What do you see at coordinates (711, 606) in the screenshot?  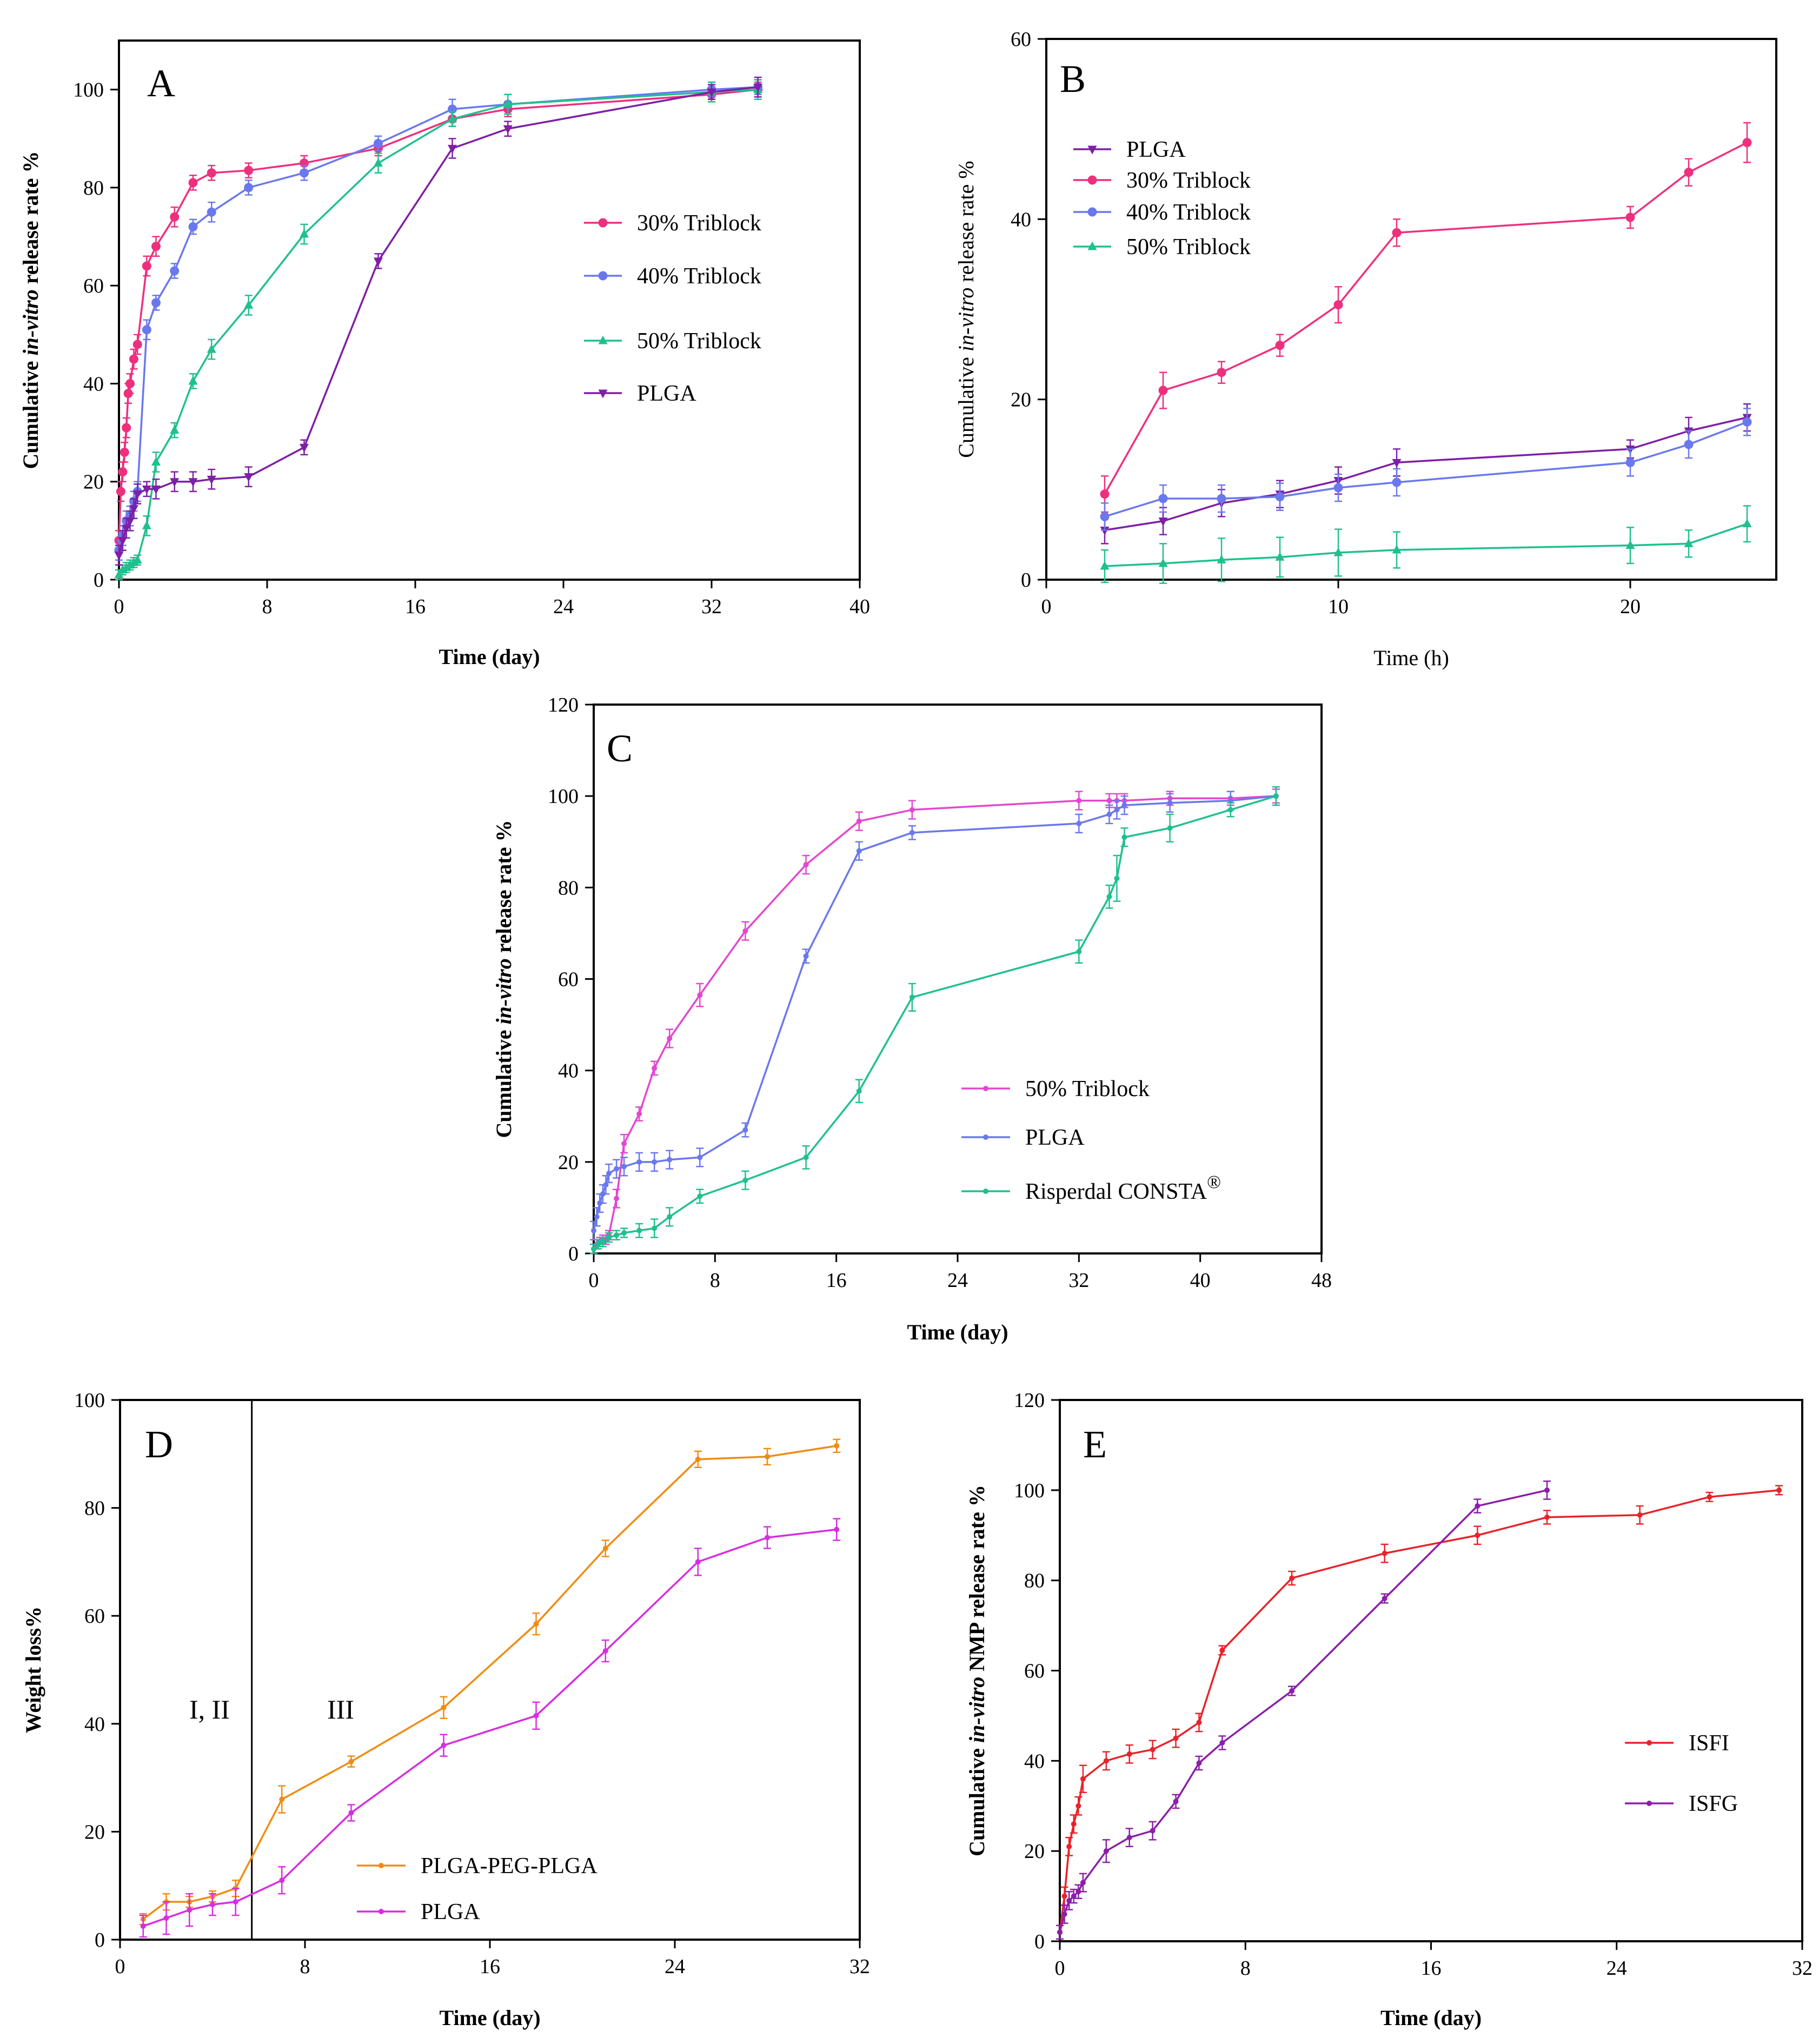 I see `x-tick-label: 32` at bounding box center [711, 606].